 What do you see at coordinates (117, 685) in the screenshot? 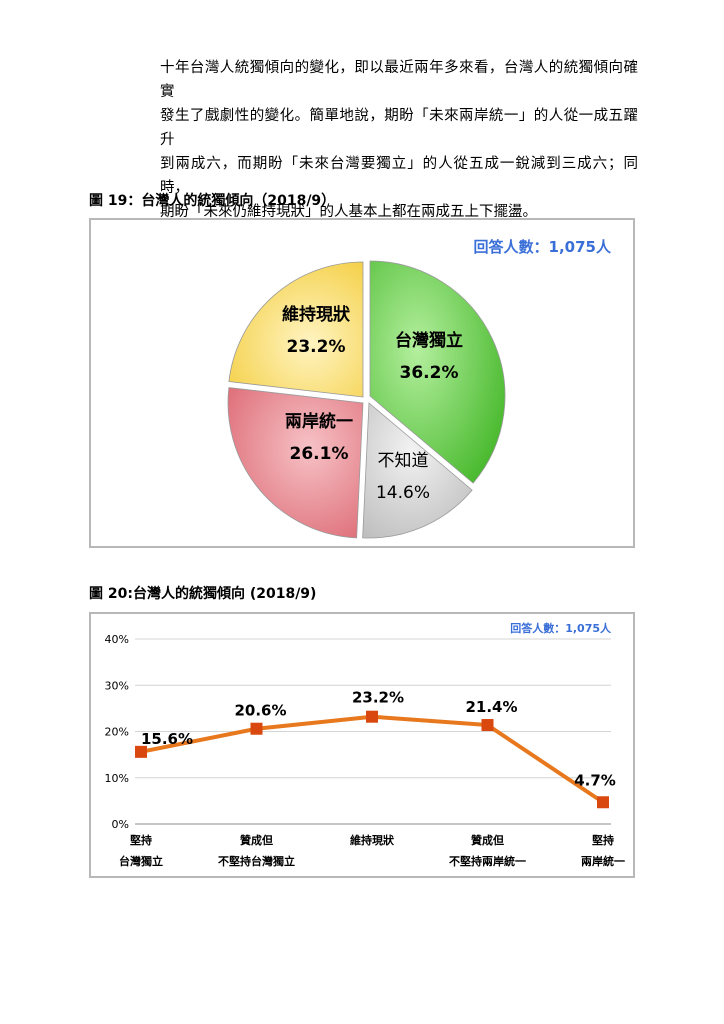
I see `y-tick-label: 30%` at bounding box center [117, 685].